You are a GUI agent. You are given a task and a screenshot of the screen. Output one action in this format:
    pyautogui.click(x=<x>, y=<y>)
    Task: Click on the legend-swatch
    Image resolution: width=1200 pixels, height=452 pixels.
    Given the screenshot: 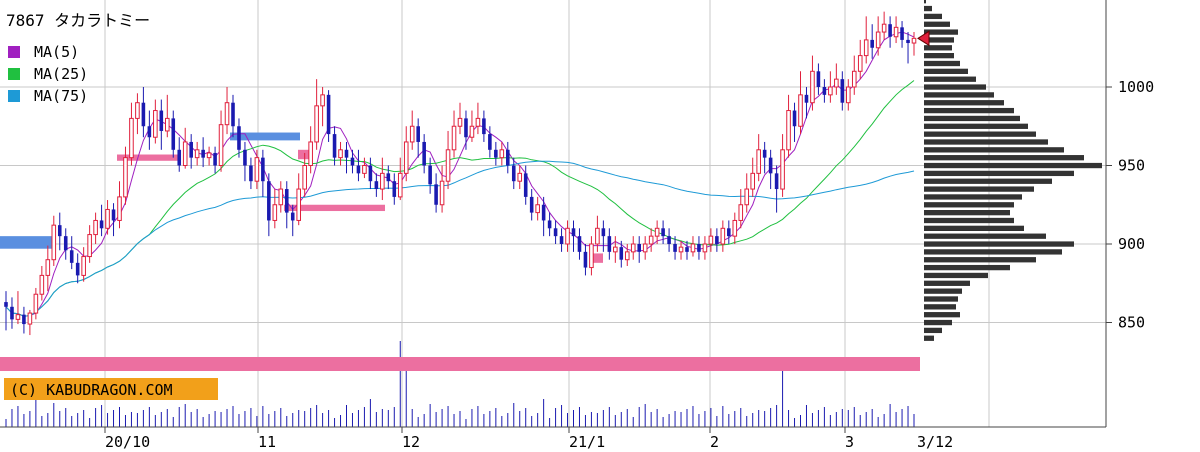 What is the action you would take?
    pyautogui.click(x=14, y=74)
    